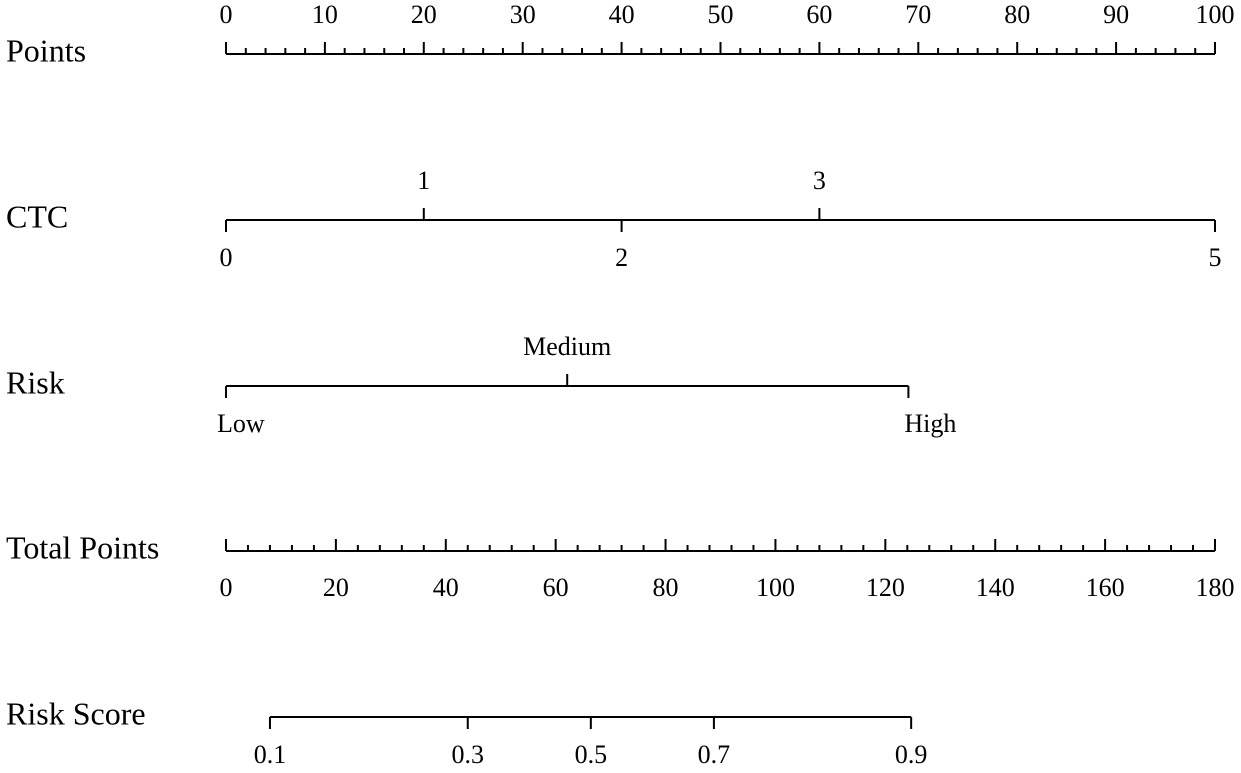 Image resolution: width=1241 pixels, height=773 pixels. Describe the element at coordinates (1116, 14) in the screenshot. I see `tick-label: 90` at that location.